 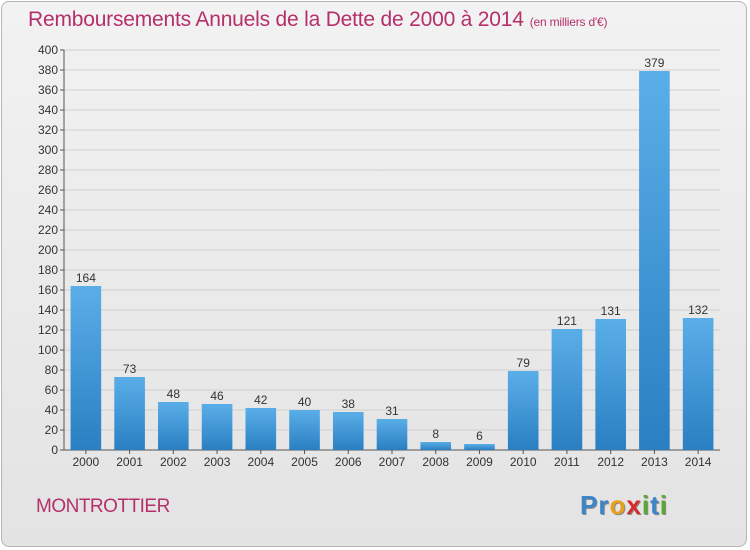 What do you see at coordinates (48, 70) in the screenshot?
I see `y-tick-label: 380` at bounding box center [48, 70].